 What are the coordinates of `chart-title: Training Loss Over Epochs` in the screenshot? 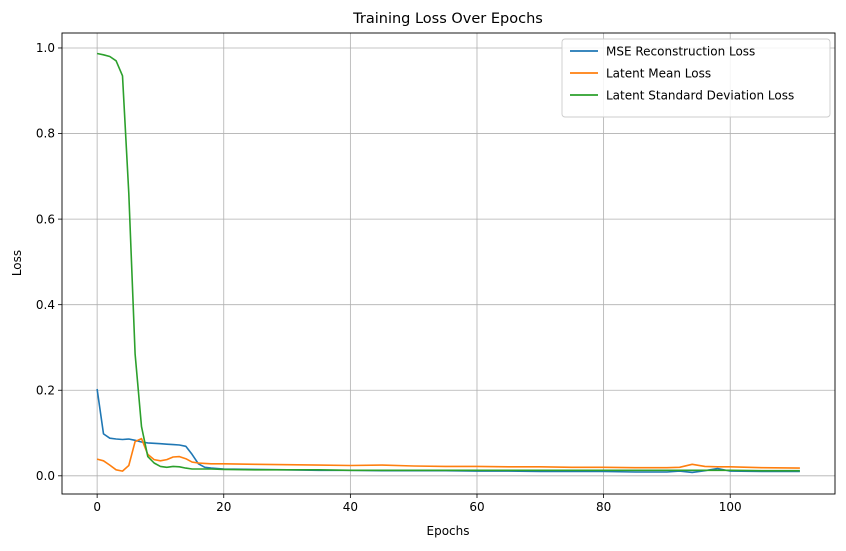 It's located at (447, 19).